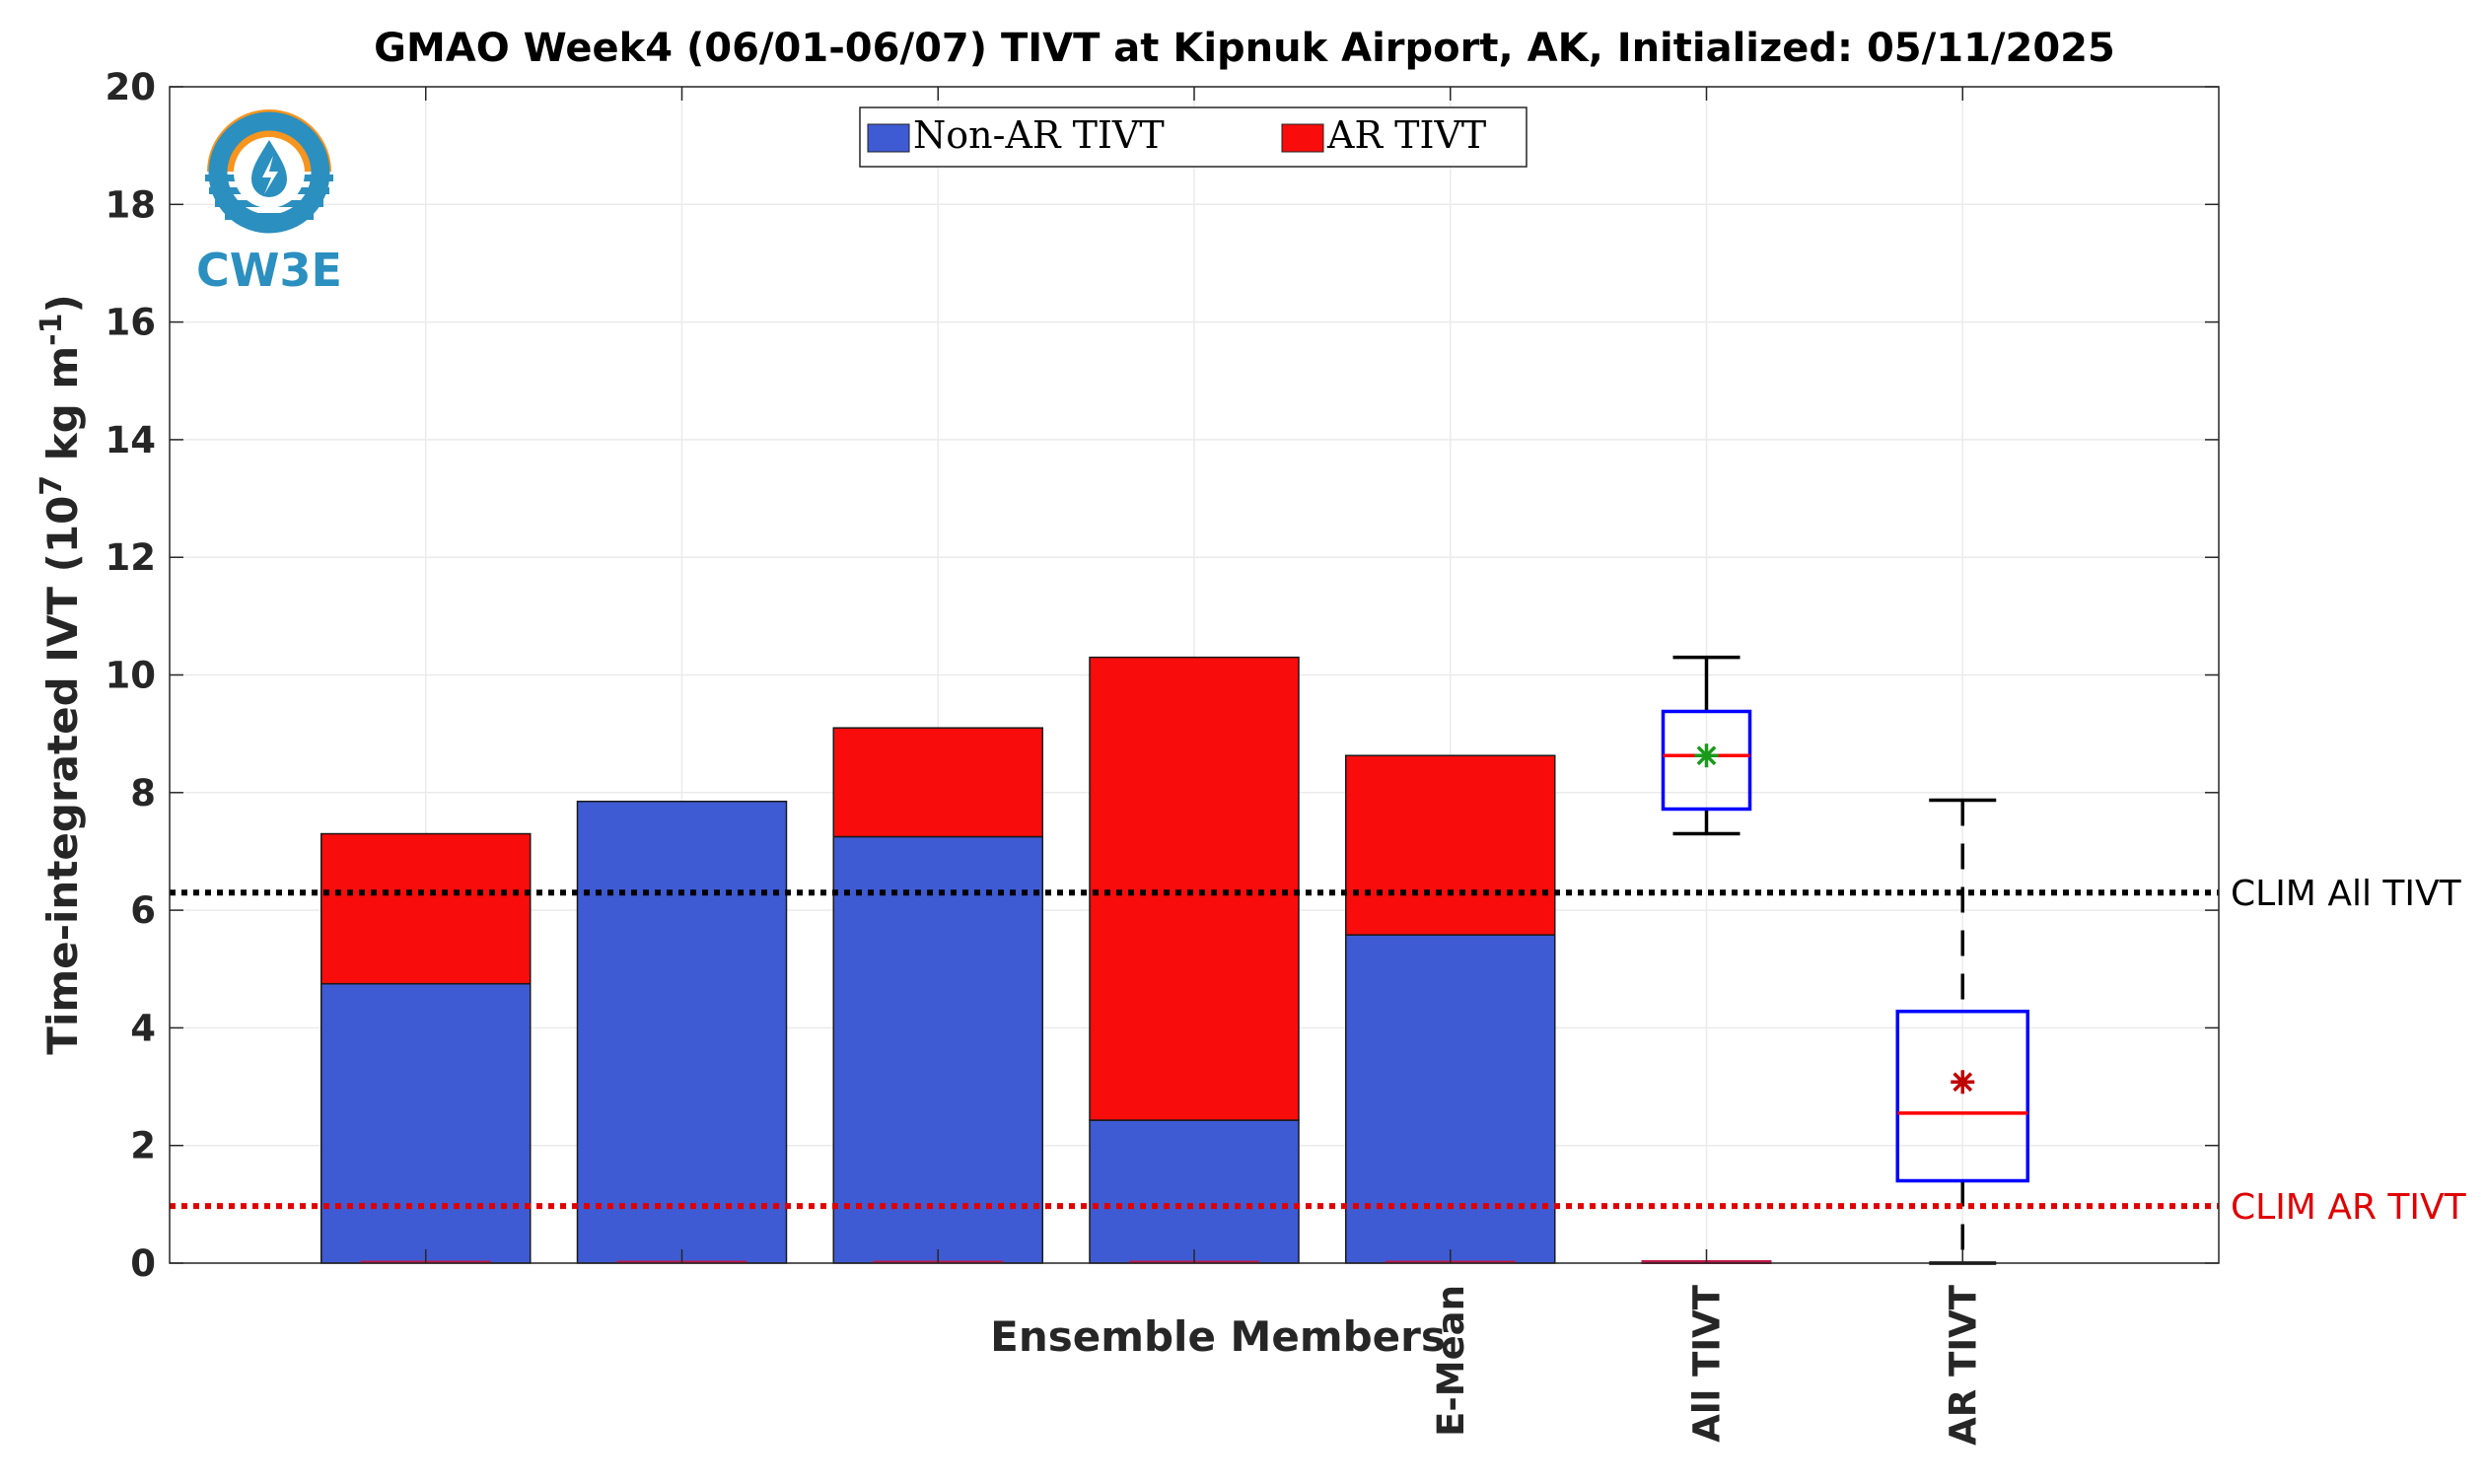 Image resolution: width=2487 pixels, height=1484 pixels. Describe the element at coordinates (143, 910) in the screenshot. I see `y-tick-label: 6` at that location.